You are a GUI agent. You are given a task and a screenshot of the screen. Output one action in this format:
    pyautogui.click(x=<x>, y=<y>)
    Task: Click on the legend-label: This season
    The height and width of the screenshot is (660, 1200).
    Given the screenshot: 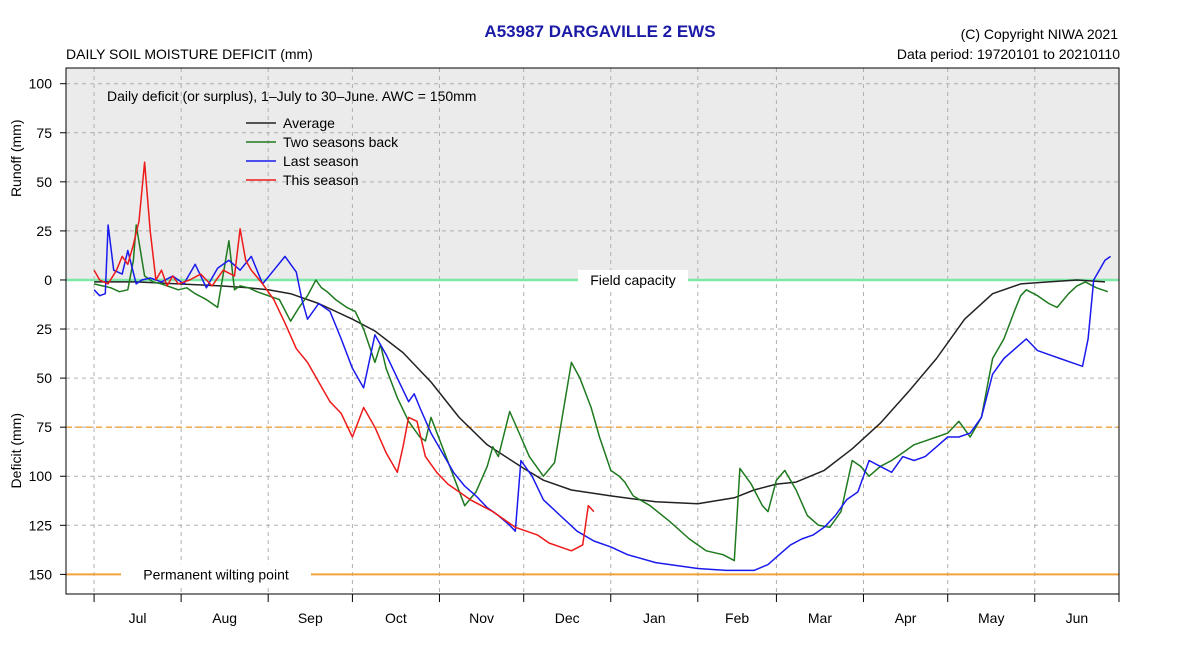 What is the action you would take?
    pyautogui.click(x=320, y=180)
    